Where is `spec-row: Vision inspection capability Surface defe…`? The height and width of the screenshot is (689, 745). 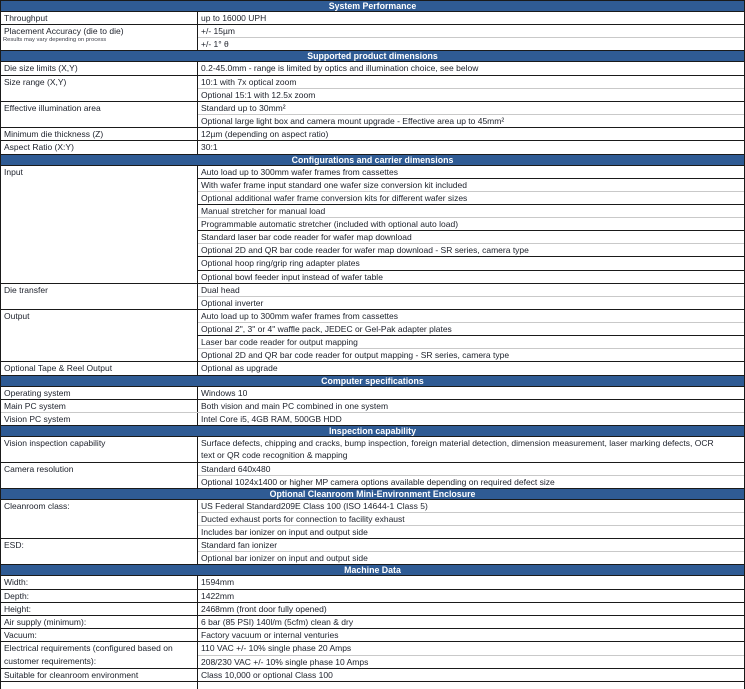 spec-row: Vision inspection capability Surface defe… is located at coordinates (372, 450).